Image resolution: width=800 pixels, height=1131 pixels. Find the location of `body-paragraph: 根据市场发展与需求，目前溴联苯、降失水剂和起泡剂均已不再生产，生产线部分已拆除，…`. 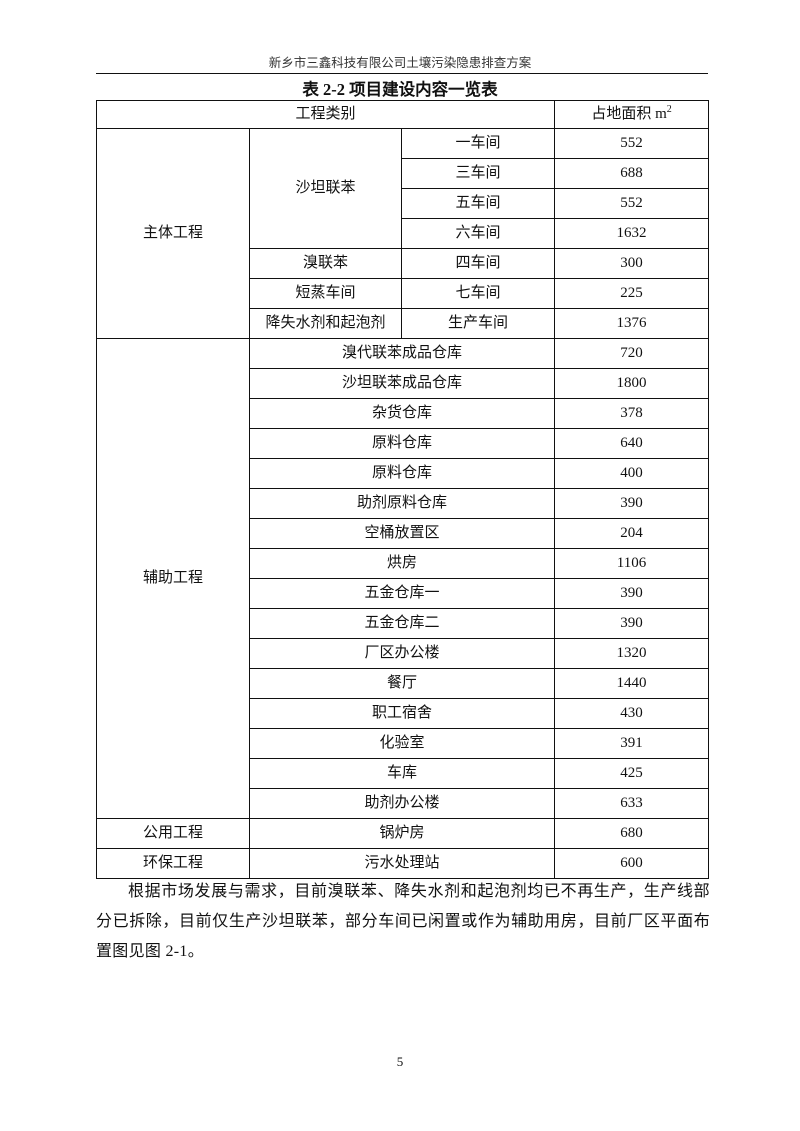

body-paragraph: 根据市场发展与需求，目前溴联苯、降失水剂和起泡剂均已不再生产，生产线部分已拆除，… is located at coordinates (403, 921).